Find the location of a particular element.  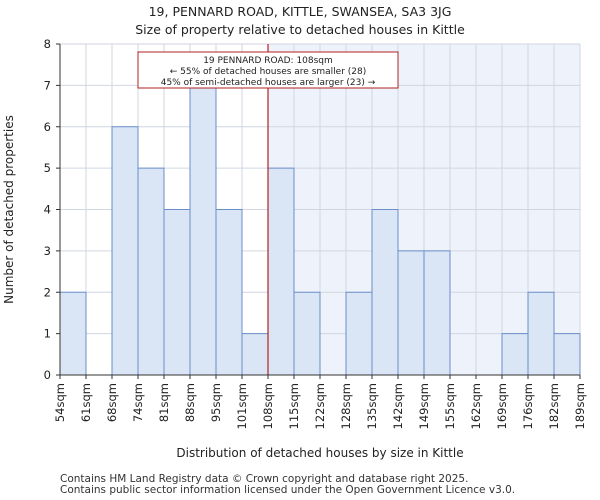

annotation-line-1: 19 PENNARD ROAD: 108sqm is located at coordinates (268, 61).